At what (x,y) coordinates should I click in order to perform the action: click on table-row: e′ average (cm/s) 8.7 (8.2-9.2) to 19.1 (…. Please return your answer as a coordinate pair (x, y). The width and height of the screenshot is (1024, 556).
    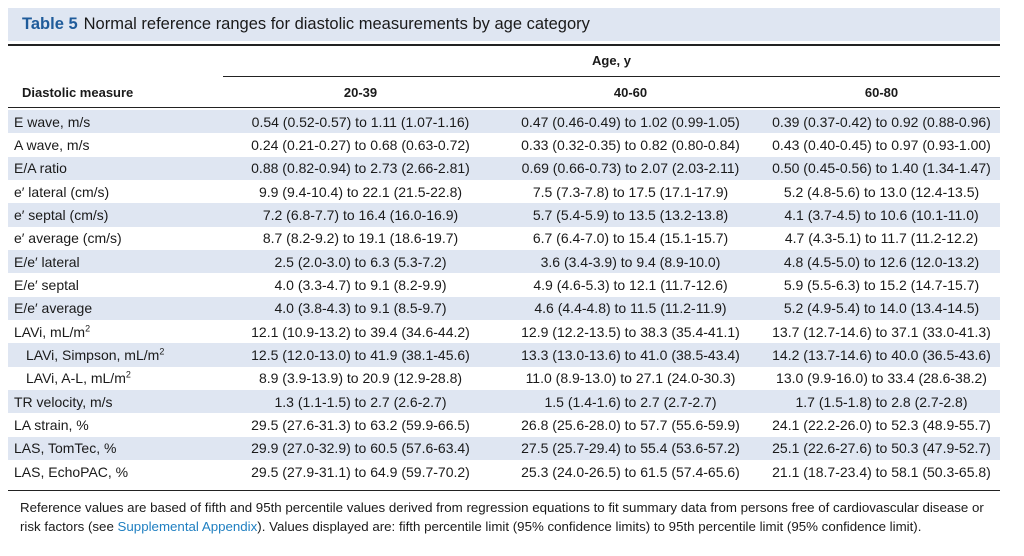
    Looking at the image, I should click on (504, 238).